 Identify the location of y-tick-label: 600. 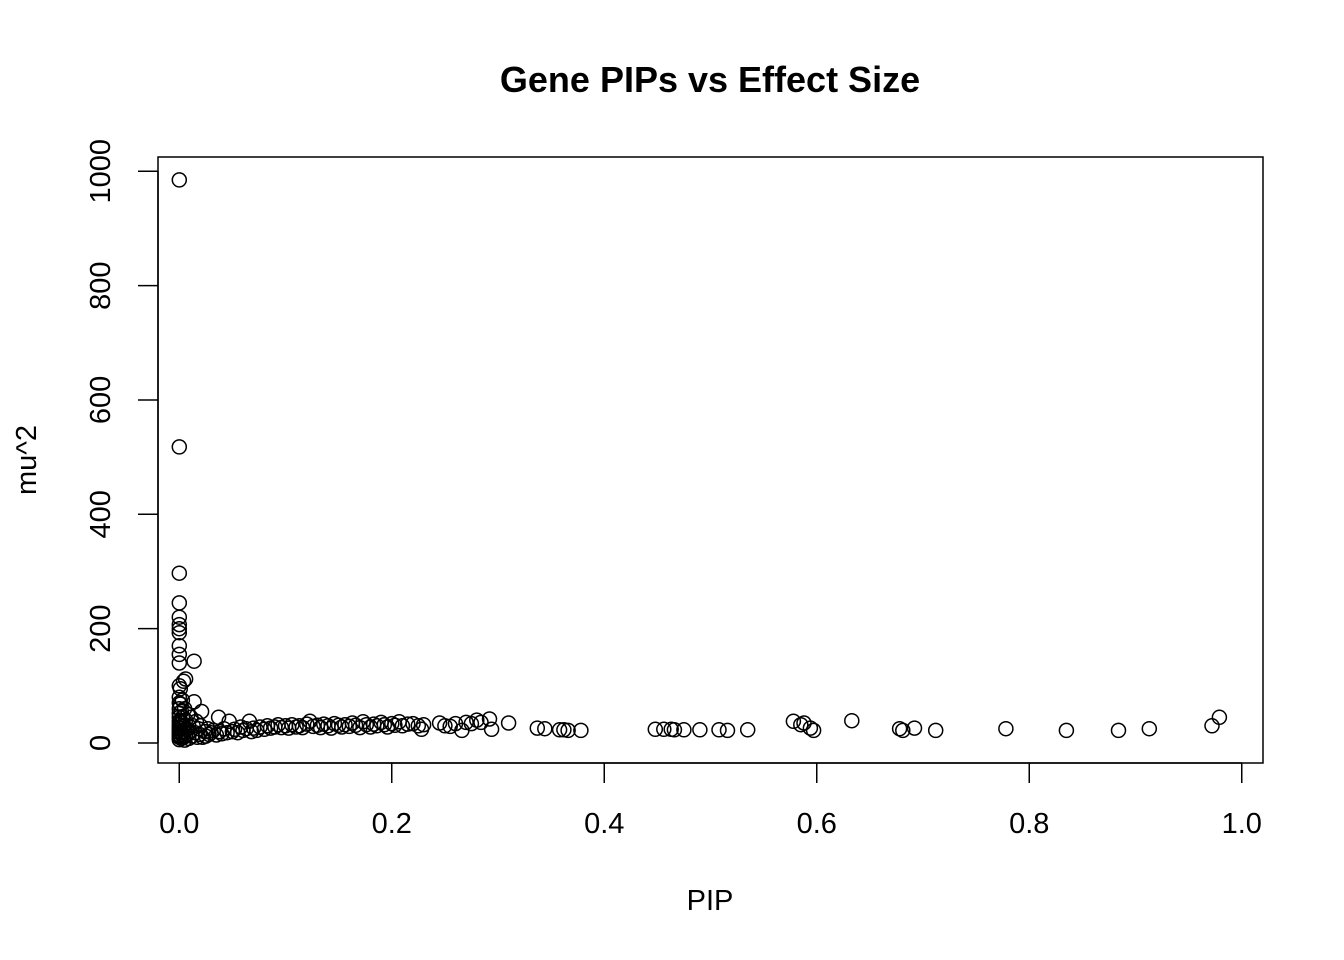
(101, 400).